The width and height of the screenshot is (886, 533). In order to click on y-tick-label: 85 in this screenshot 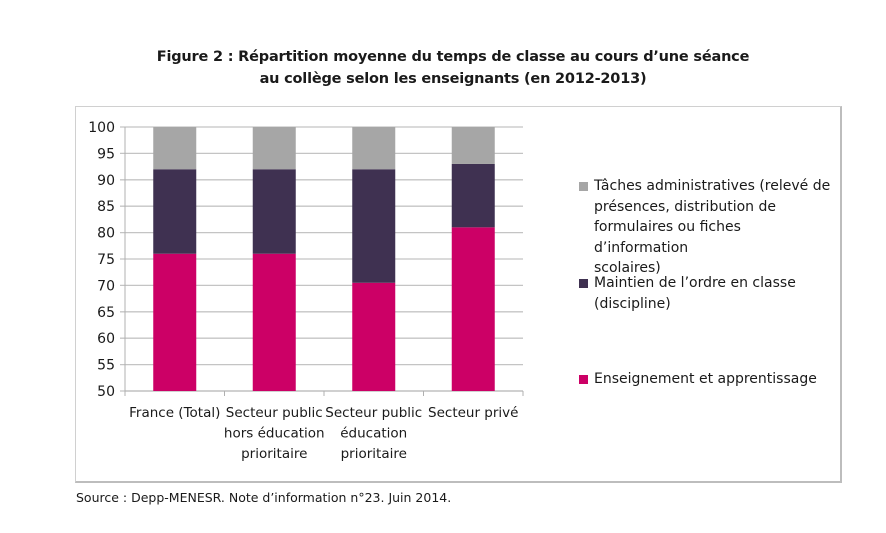, I will do `click(106, 207)`.